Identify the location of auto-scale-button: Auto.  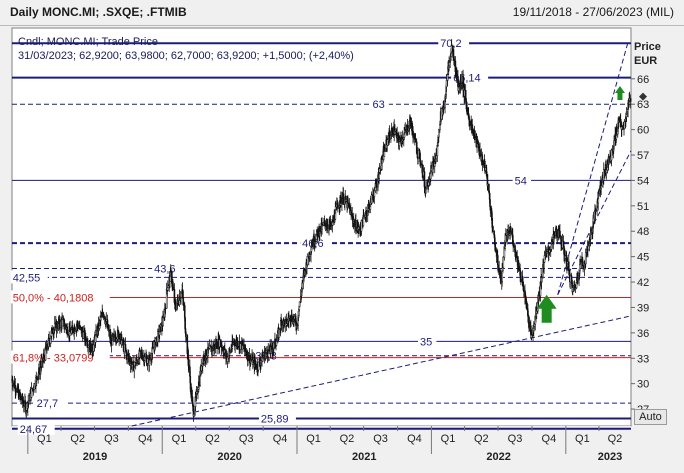
(650, 417).